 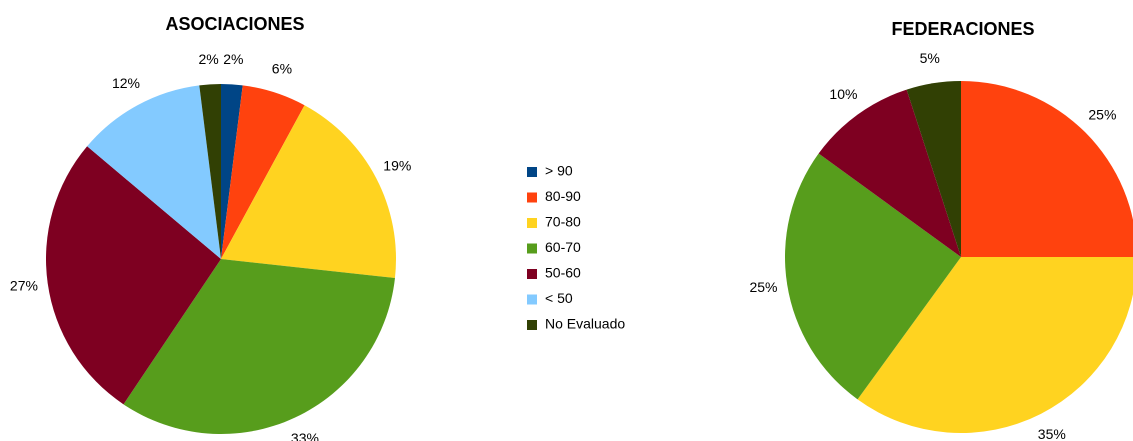 What do you see at coordinates (563, 273) in the screenshot?
I see `legend-label: 50-60` at bounding box center [563, 273].